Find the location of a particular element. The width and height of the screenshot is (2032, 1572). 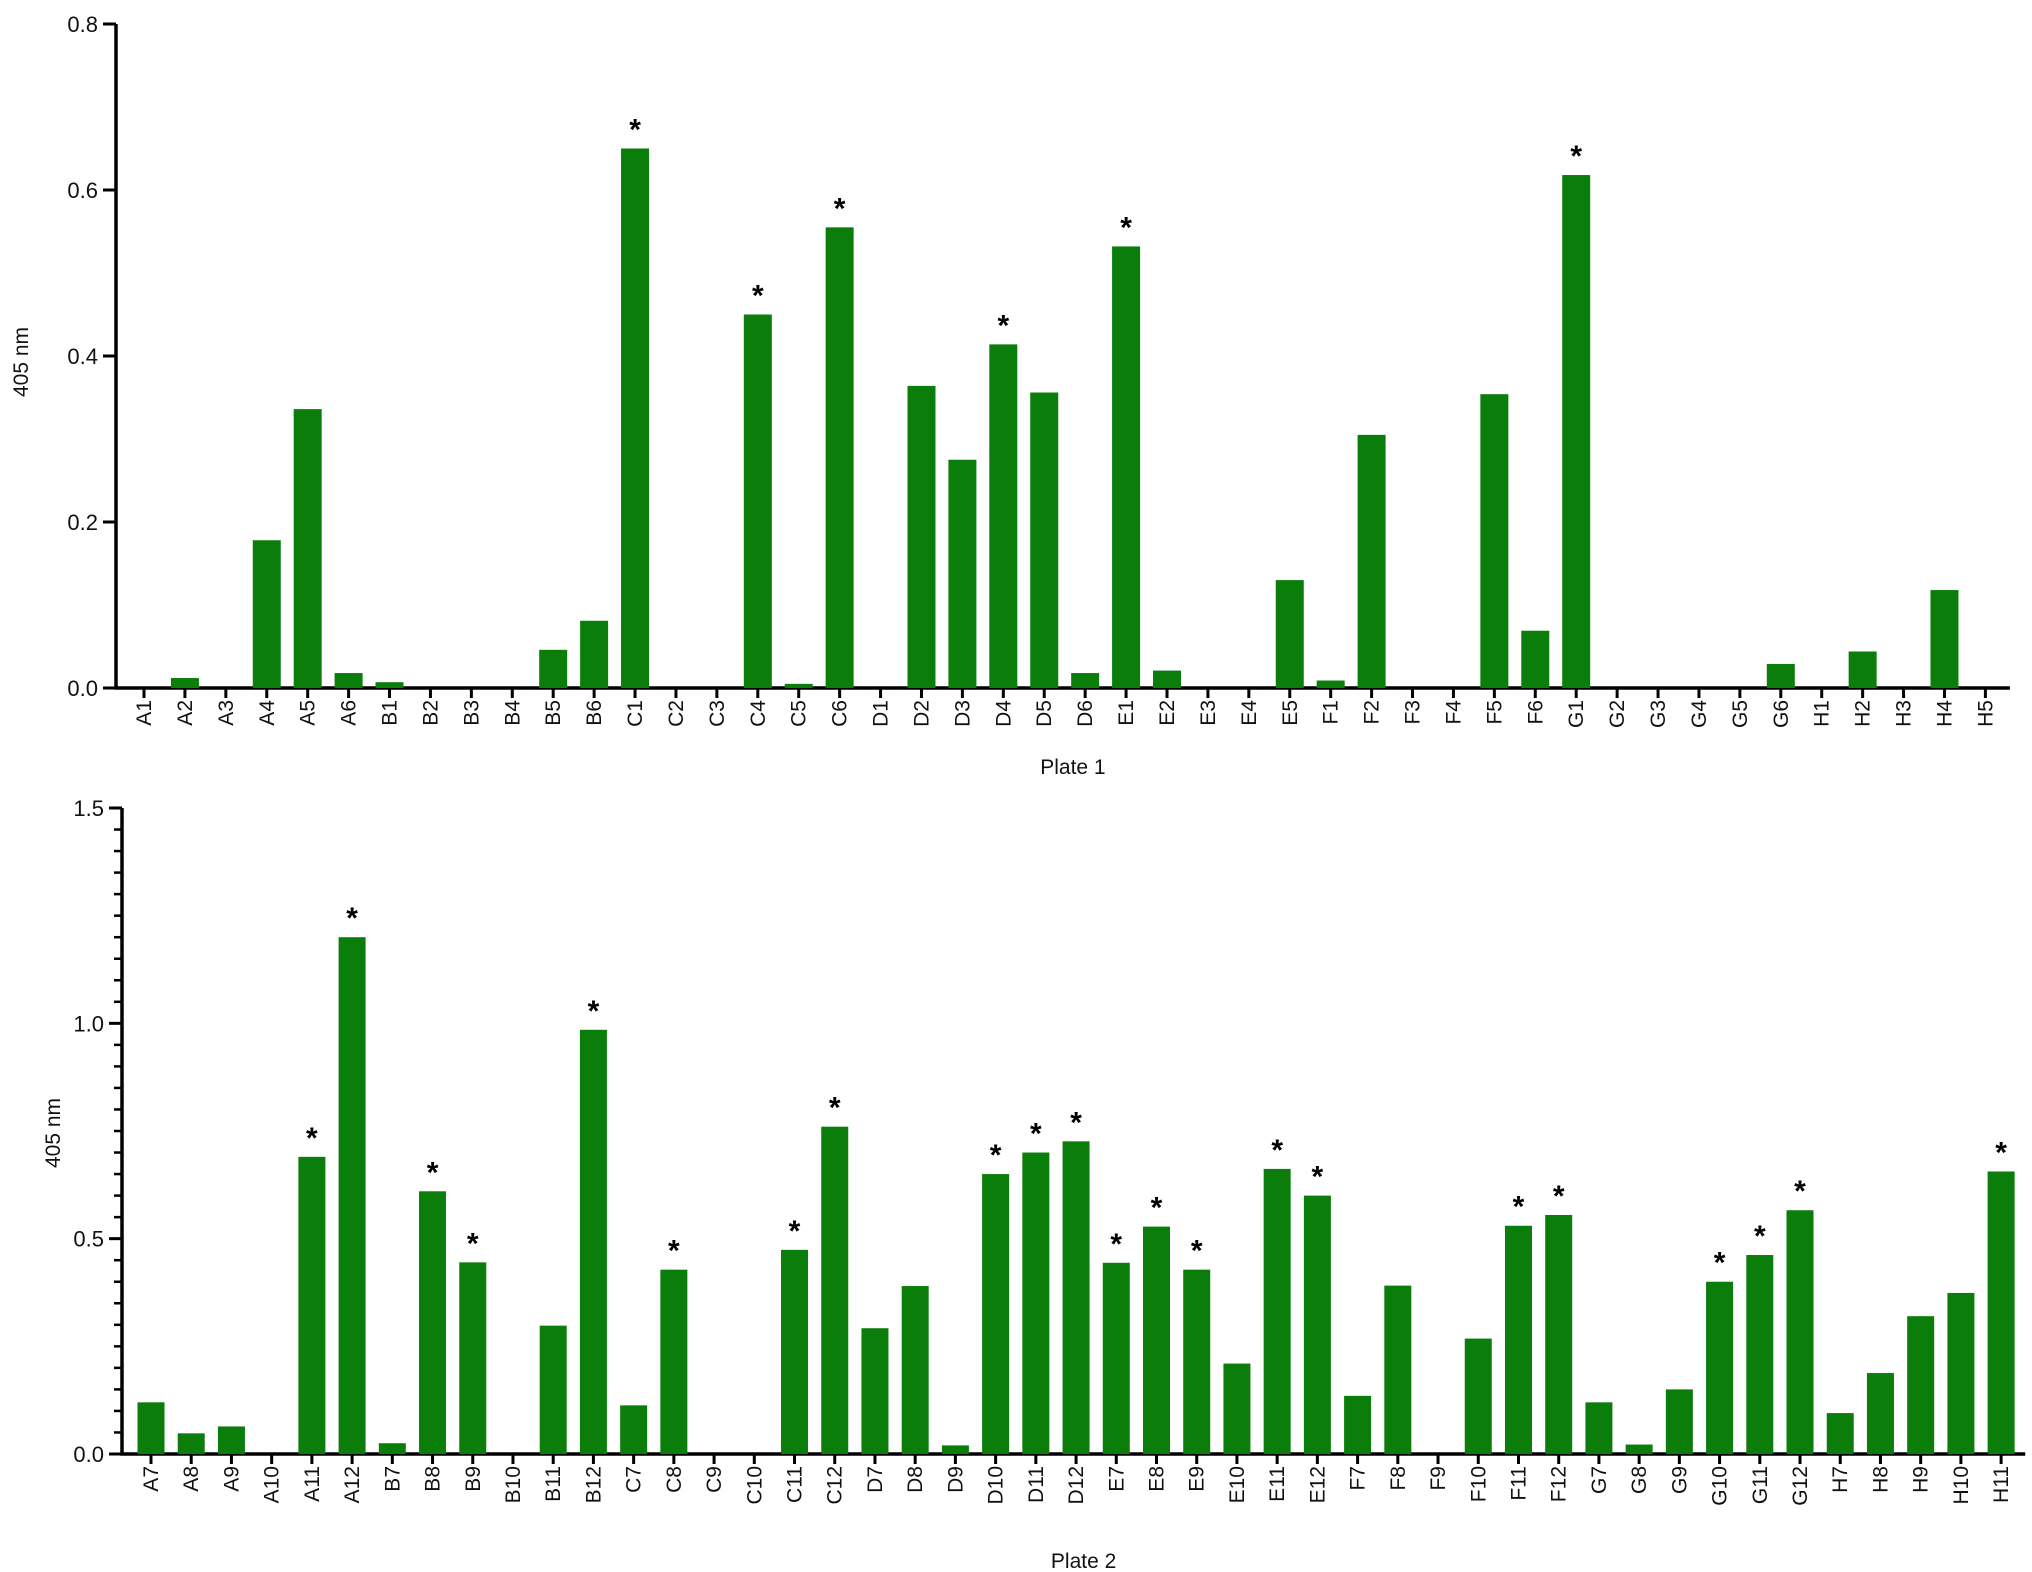

bar-A11 is located at coordinates (312, 1305).